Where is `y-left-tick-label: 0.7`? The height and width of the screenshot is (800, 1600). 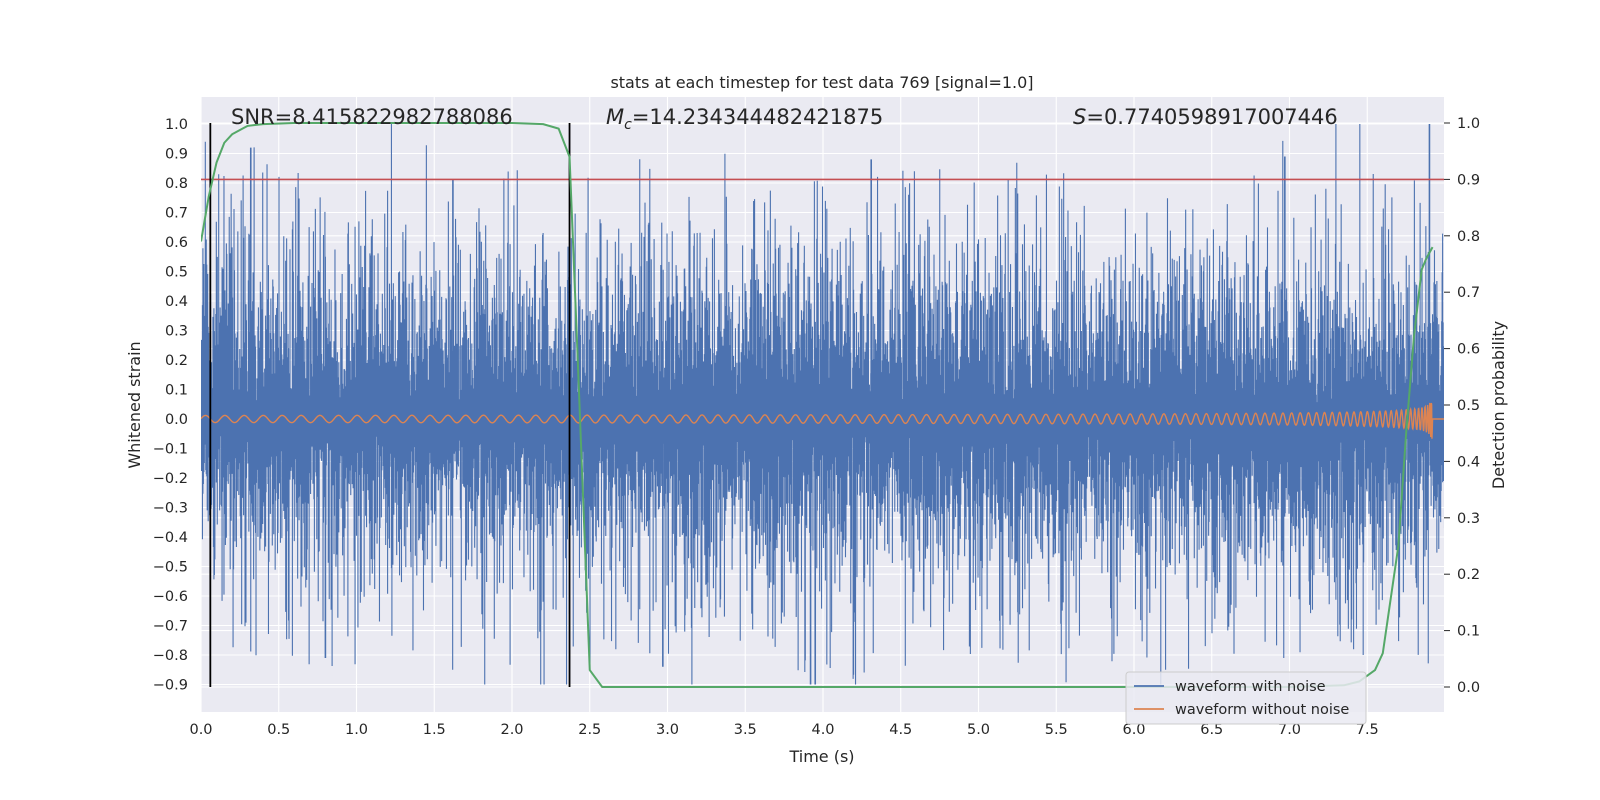
y-left-tick-label: 0.7 is located at coordinates (176, 214).